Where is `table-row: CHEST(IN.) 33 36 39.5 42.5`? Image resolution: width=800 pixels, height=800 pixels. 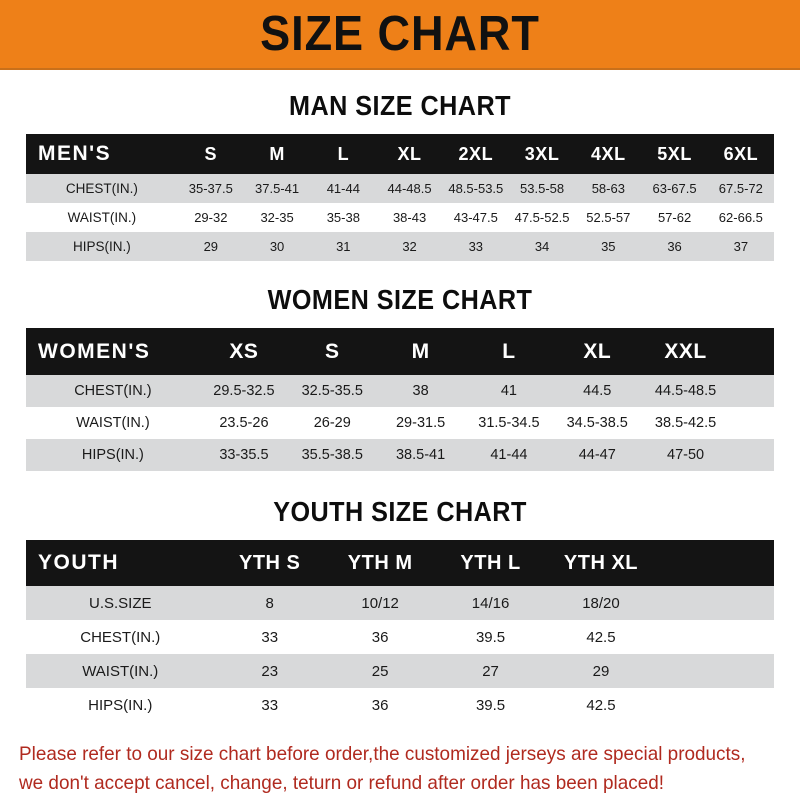
table-row: CHEST(IN.) 33 36 39.5 42.5 is located at coordinates (400, 637).